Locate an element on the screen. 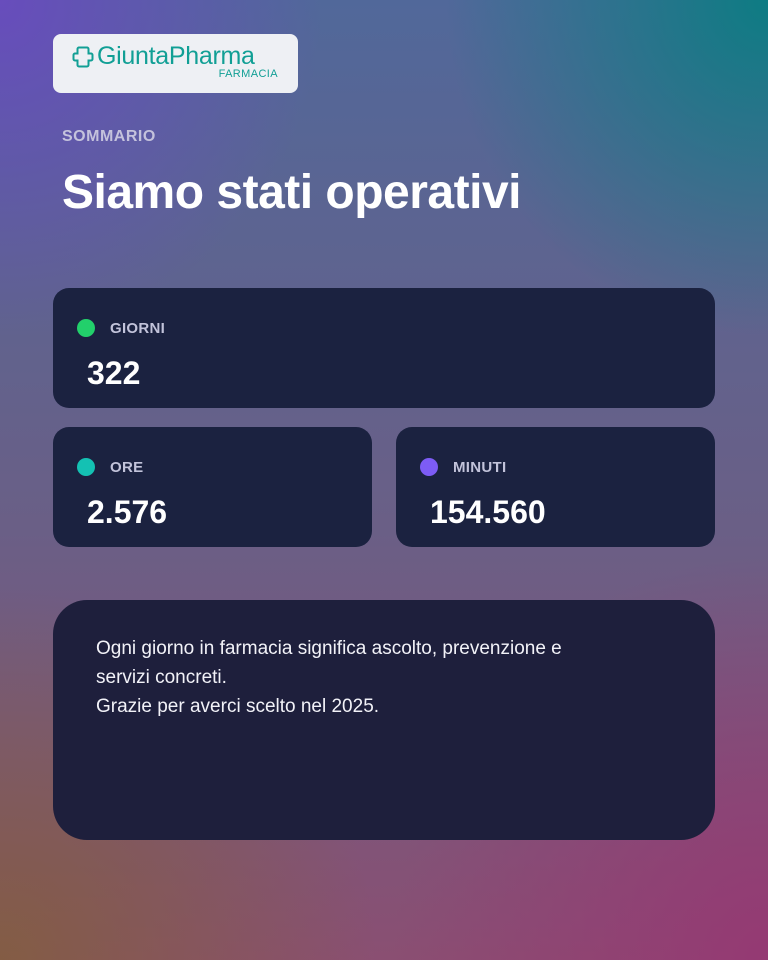  stat-card-days: GIORNI 322 is located at coordinates (384, 348).